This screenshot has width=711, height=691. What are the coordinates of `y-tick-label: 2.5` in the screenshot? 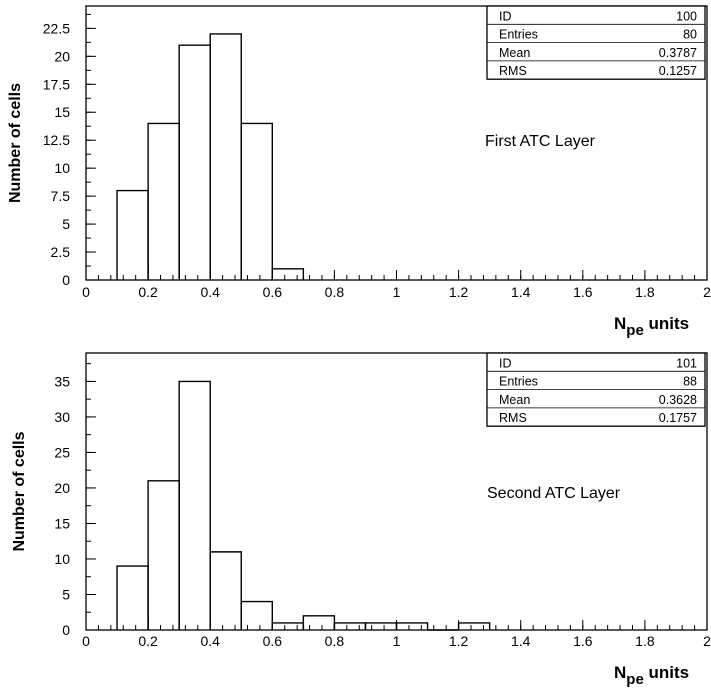 It's located at (61, 252).